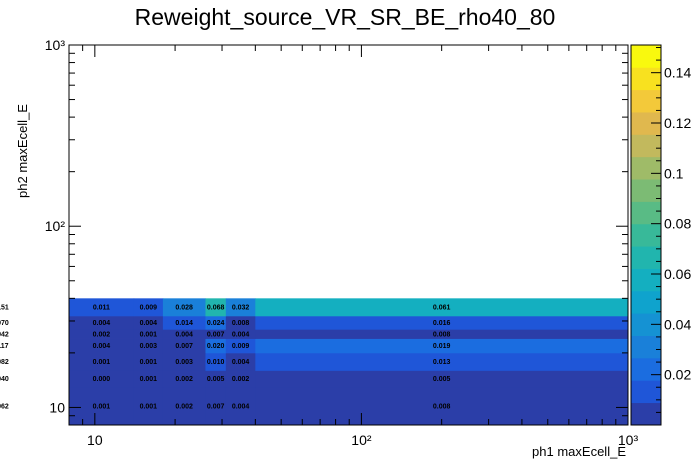 The image size is (696, 472). What do you see at coordinates (677, 123) in the screenshot?
I see `palette-tick-label: 0.12` at bounding box center [677, 123].